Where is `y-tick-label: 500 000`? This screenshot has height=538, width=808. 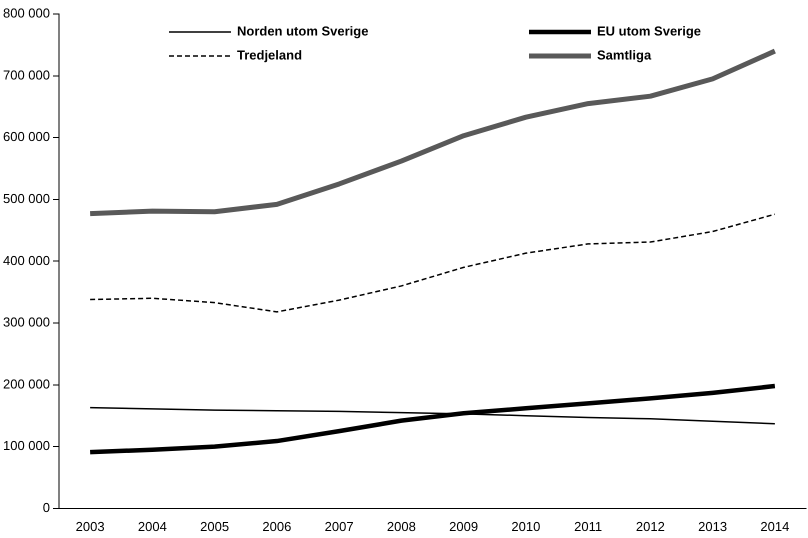 y-tick-label: 500 000 is located at coordinates (26, 198).